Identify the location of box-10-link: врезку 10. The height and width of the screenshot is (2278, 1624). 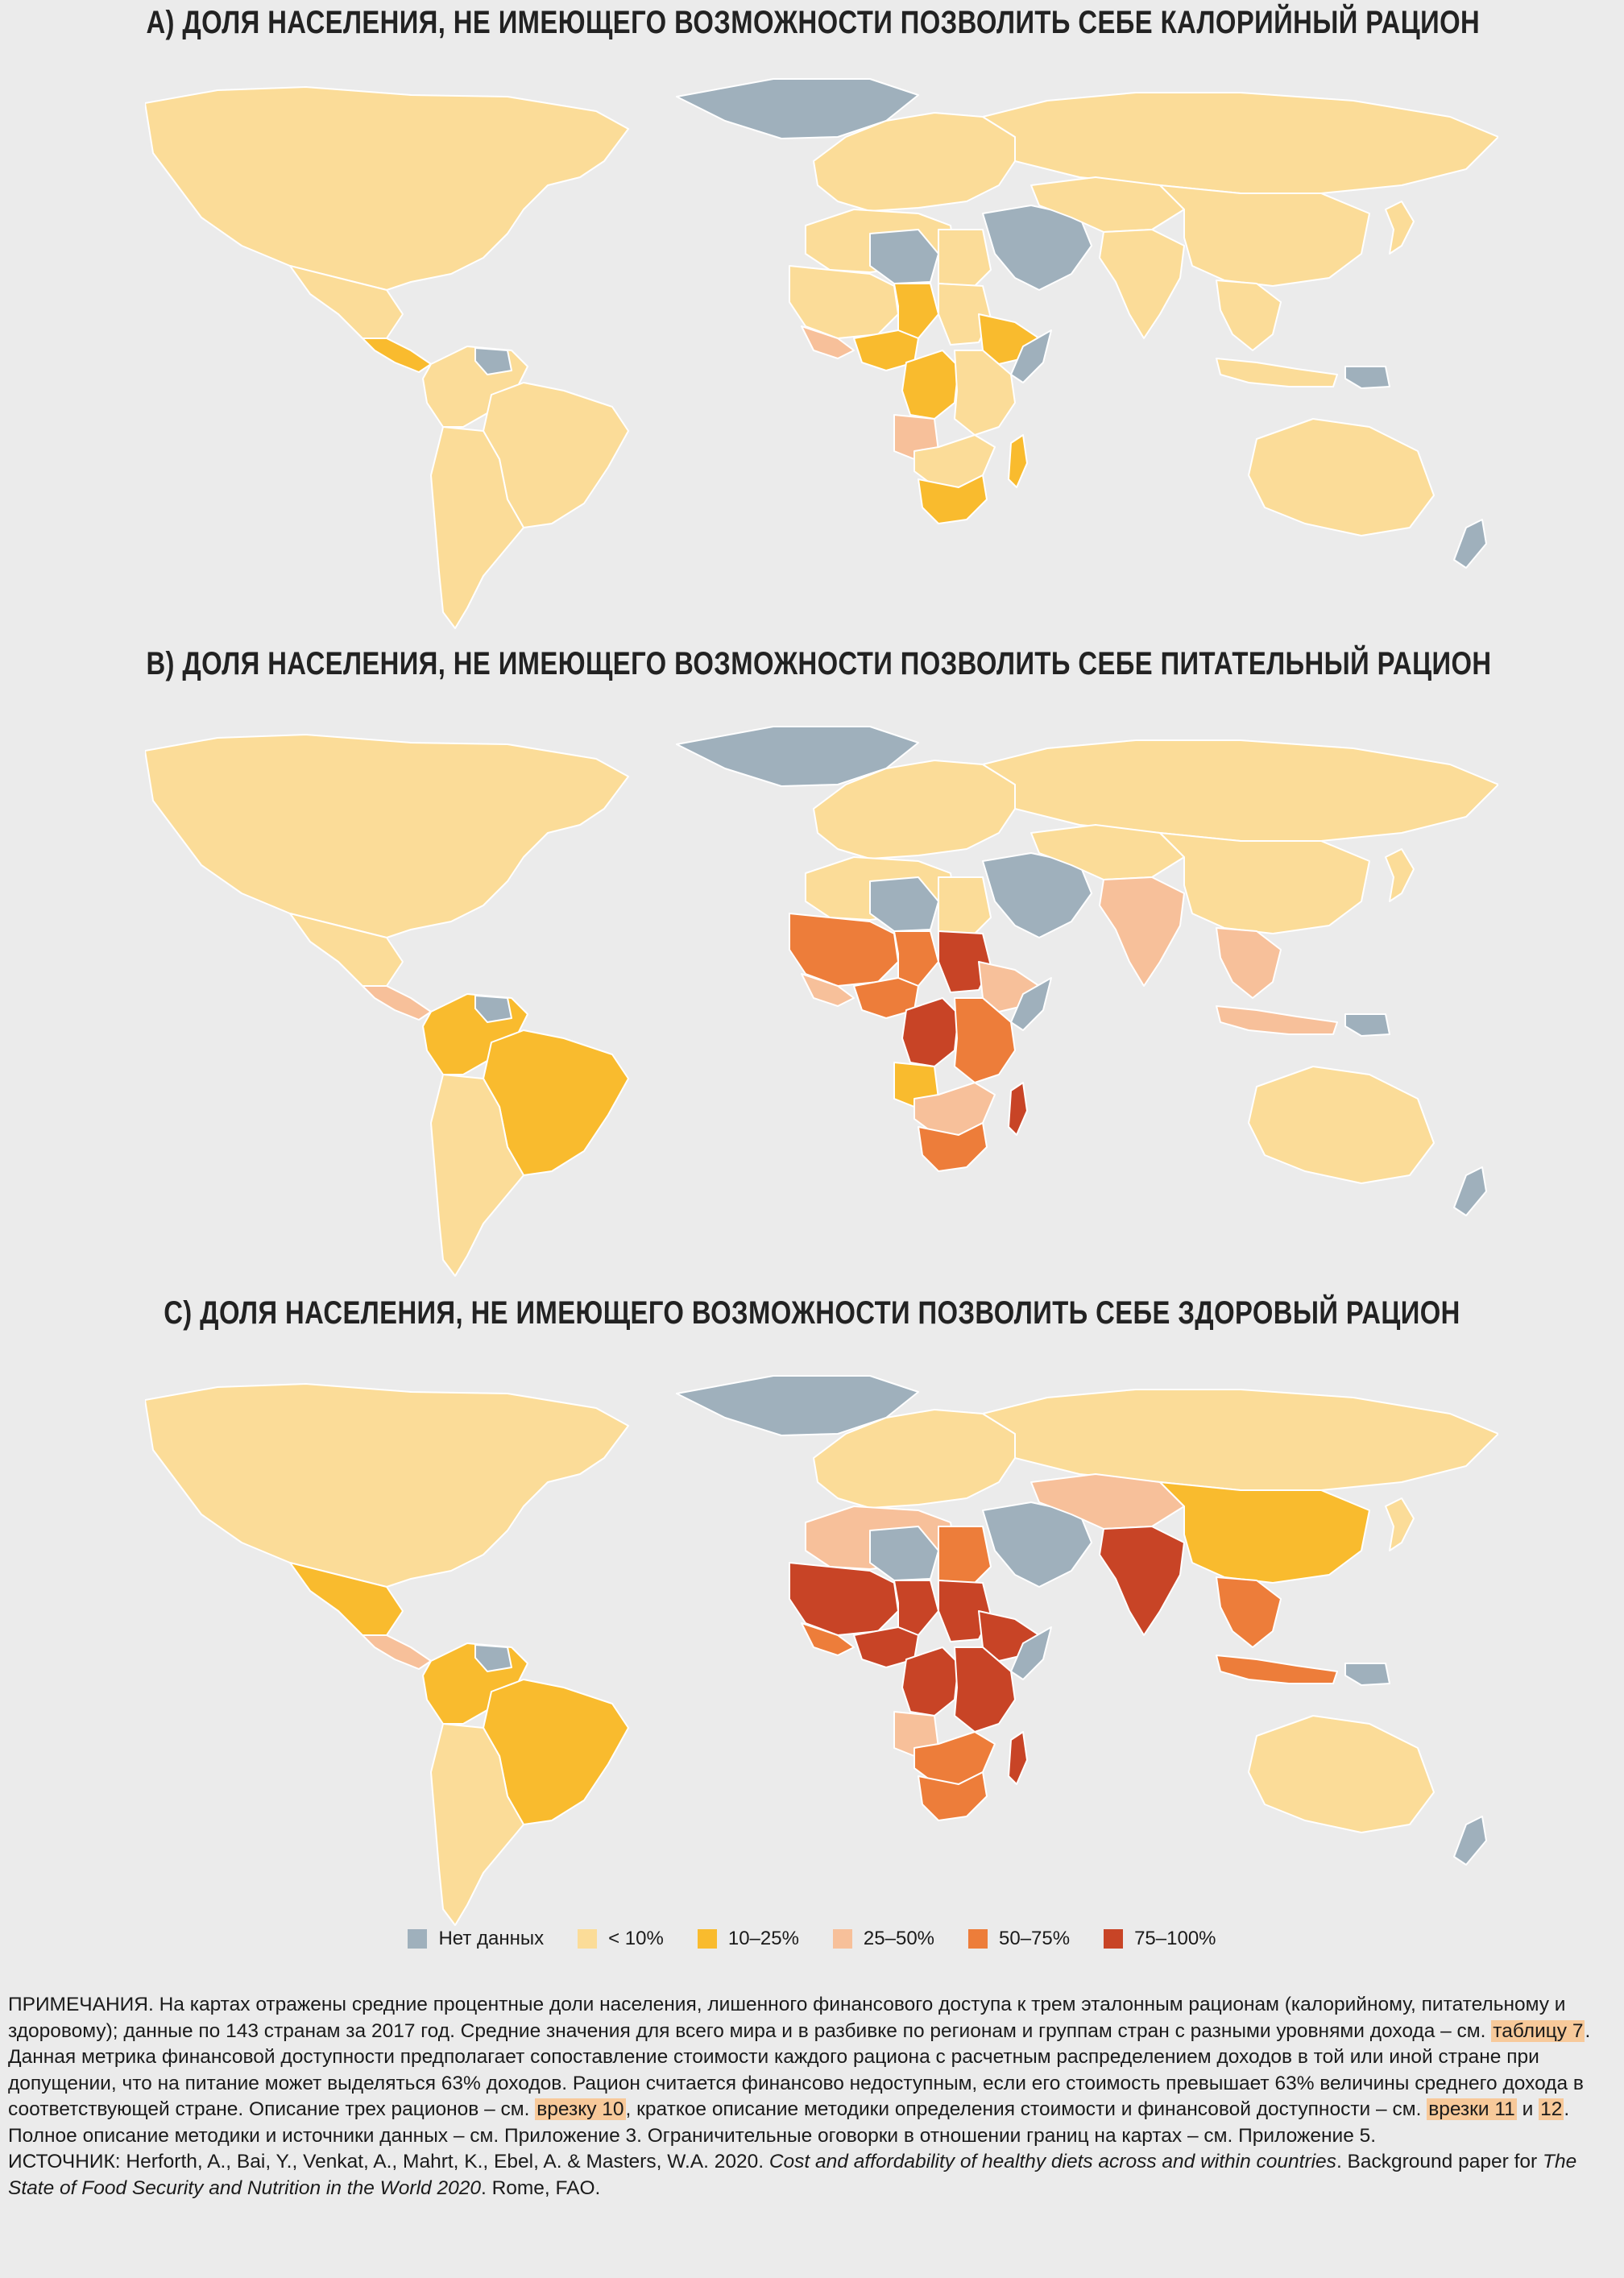
(580, 2109).